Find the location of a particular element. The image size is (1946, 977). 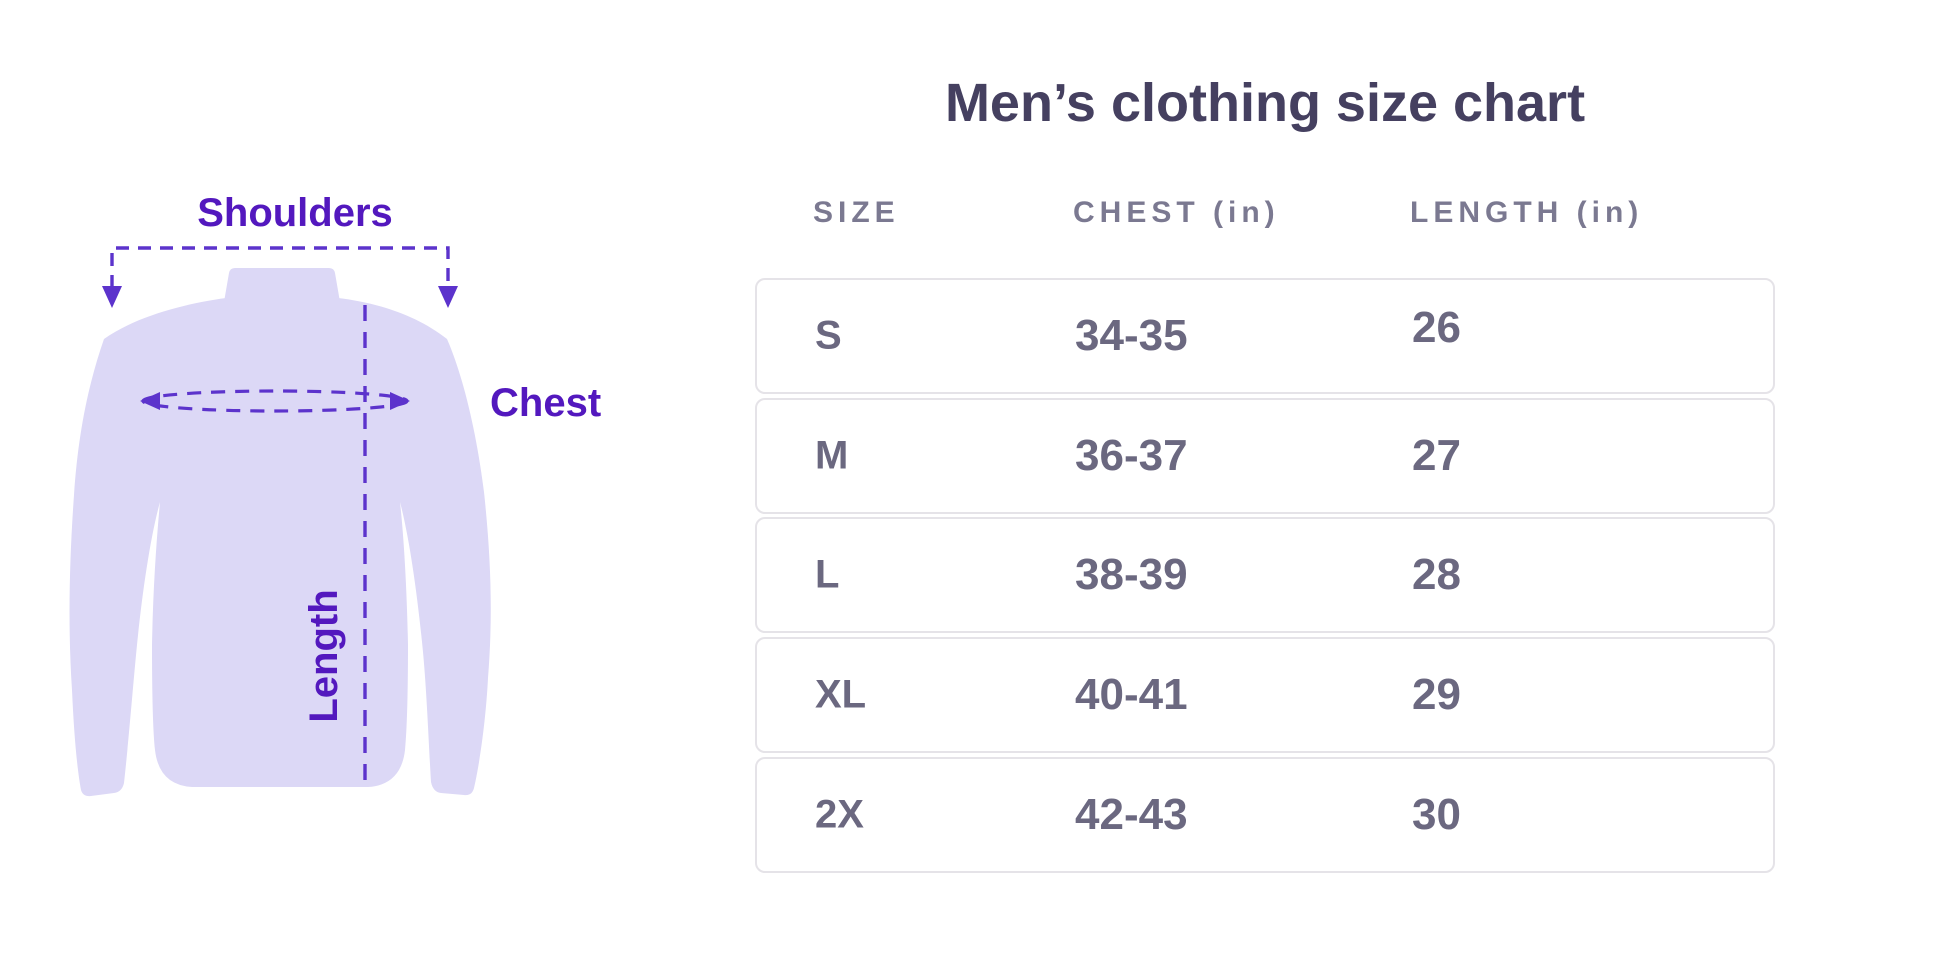

length-value: 29 is located at coordinates (1436, 694).